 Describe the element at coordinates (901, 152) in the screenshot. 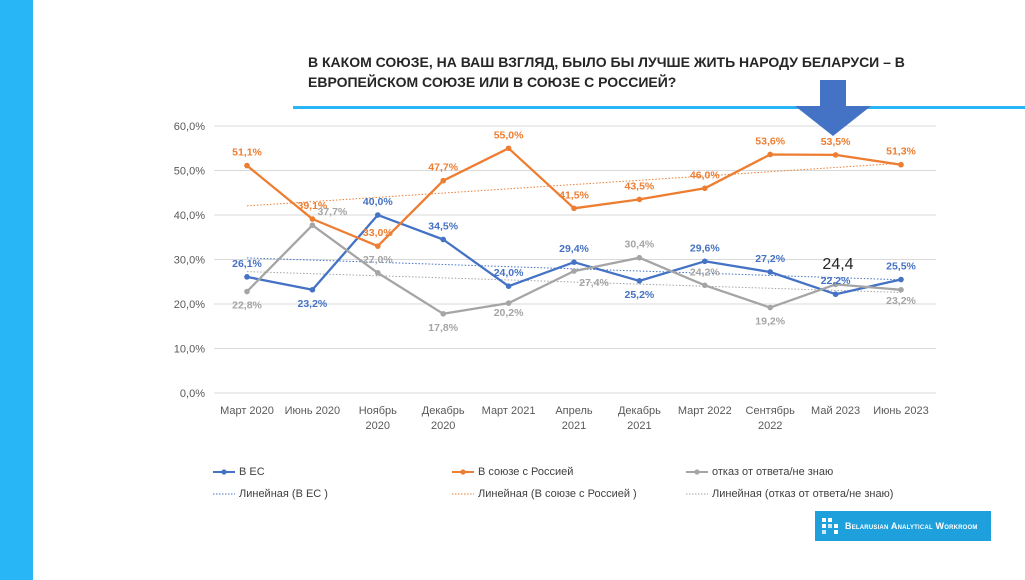

I see `russia-data-label: 51,3%` at that location.